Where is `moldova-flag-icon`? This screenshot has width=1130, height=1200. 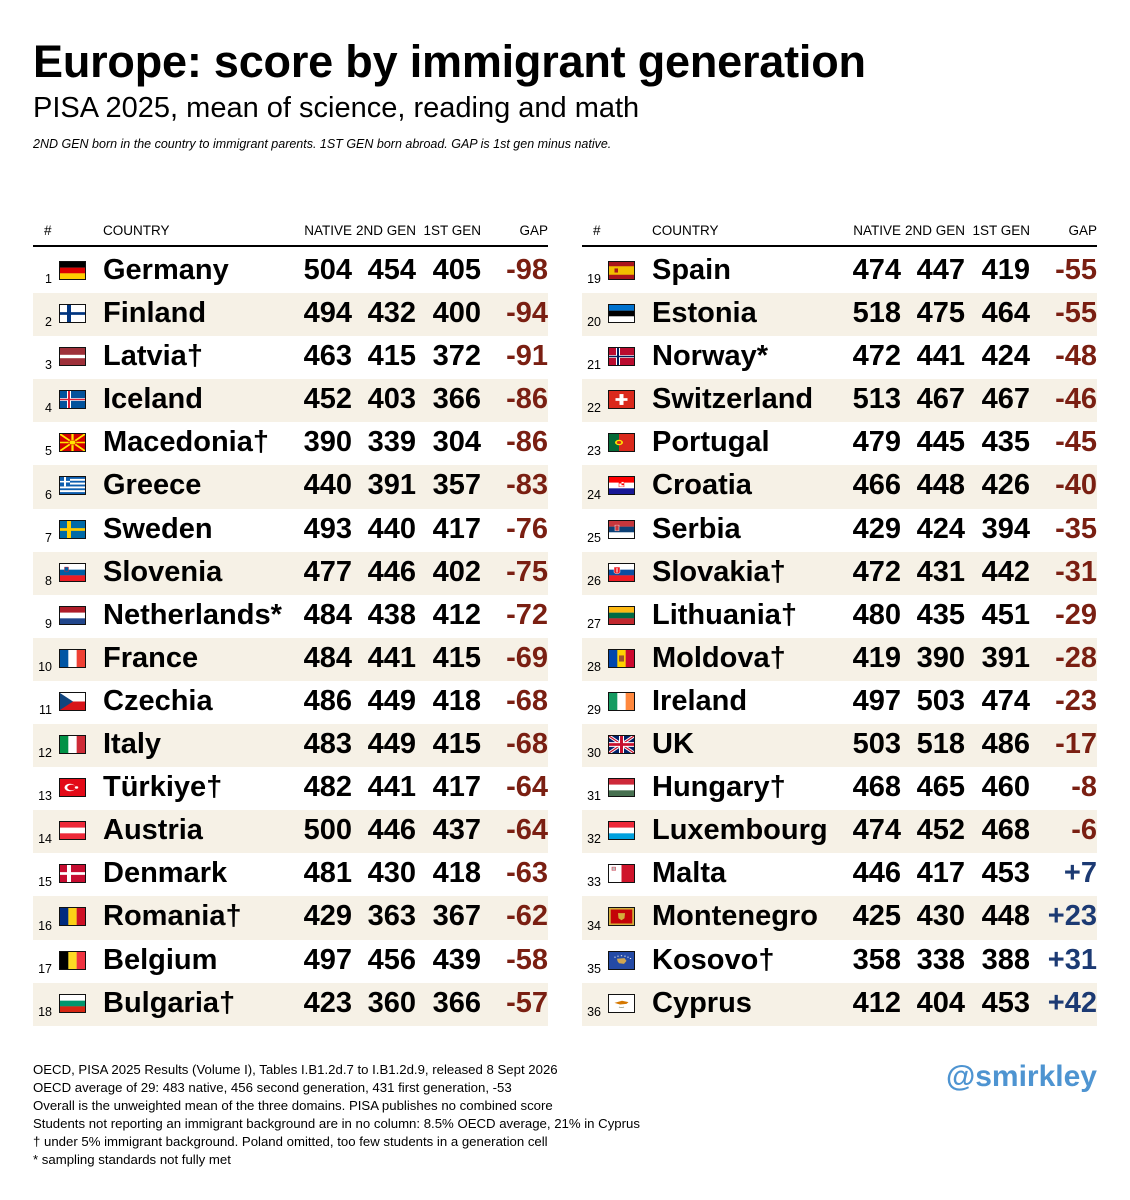
moldova-flag-icon is located at coordinates (621, 658).